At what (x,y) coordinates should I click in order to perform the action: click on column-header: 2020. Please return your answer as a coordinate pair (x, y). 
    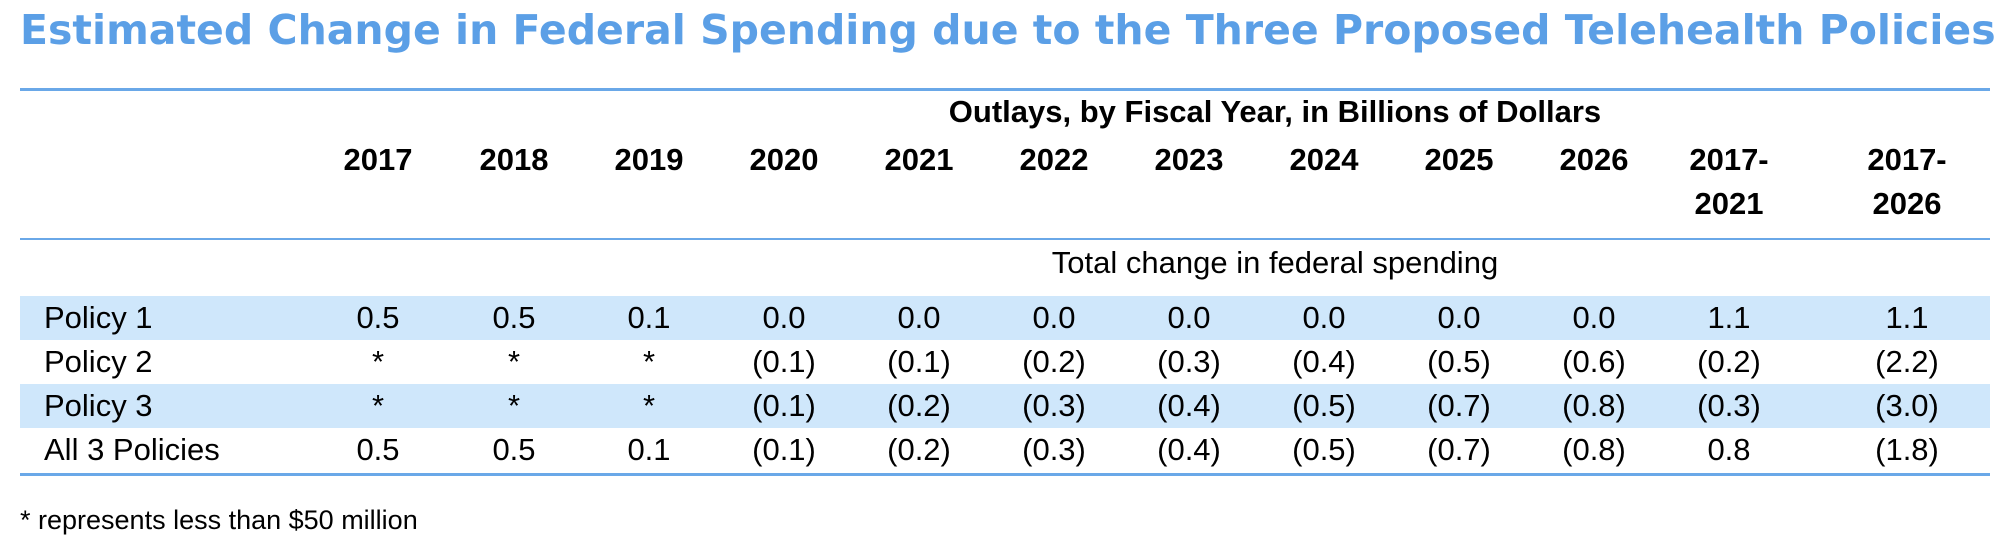
    Looking at the image, I should click on (784, 159).